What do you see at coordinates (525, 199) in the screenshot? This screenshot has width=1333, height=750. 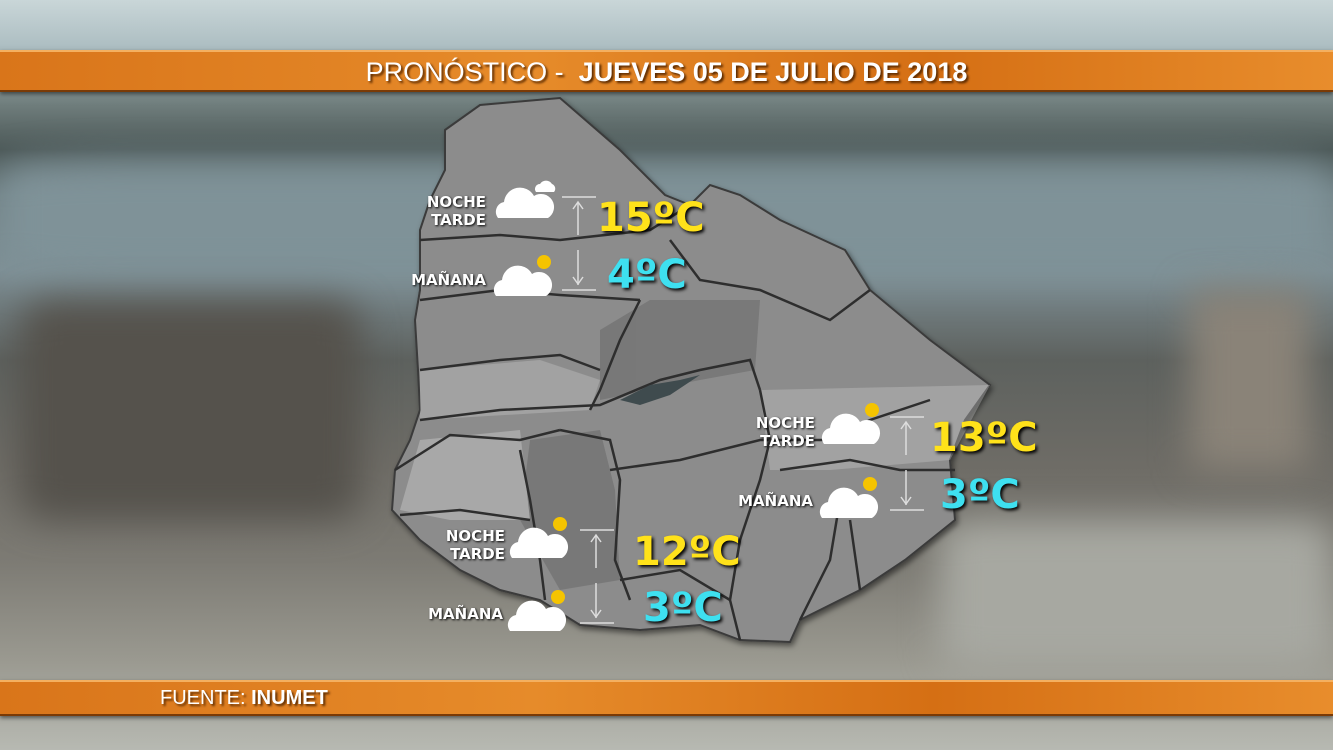 I see `cloudy-icon` at bounding box center [525, 199].